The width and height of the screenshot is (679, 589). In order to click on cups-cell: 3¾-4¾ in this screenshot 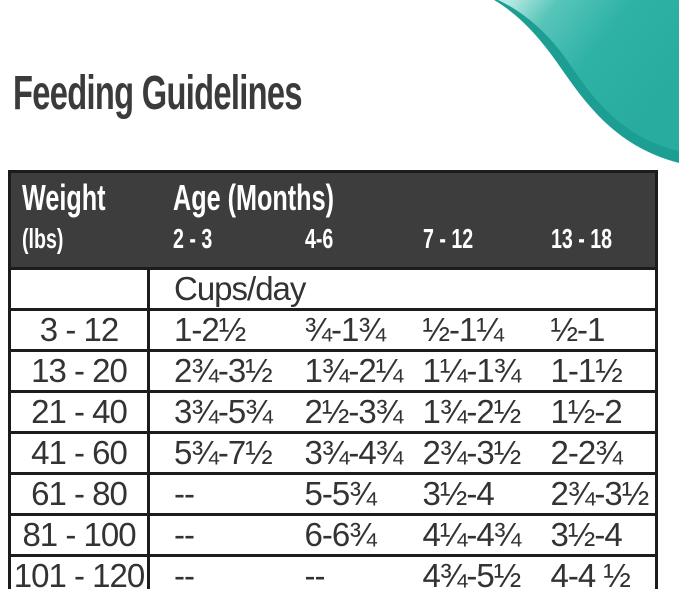, I will do `click(341, 452)`.